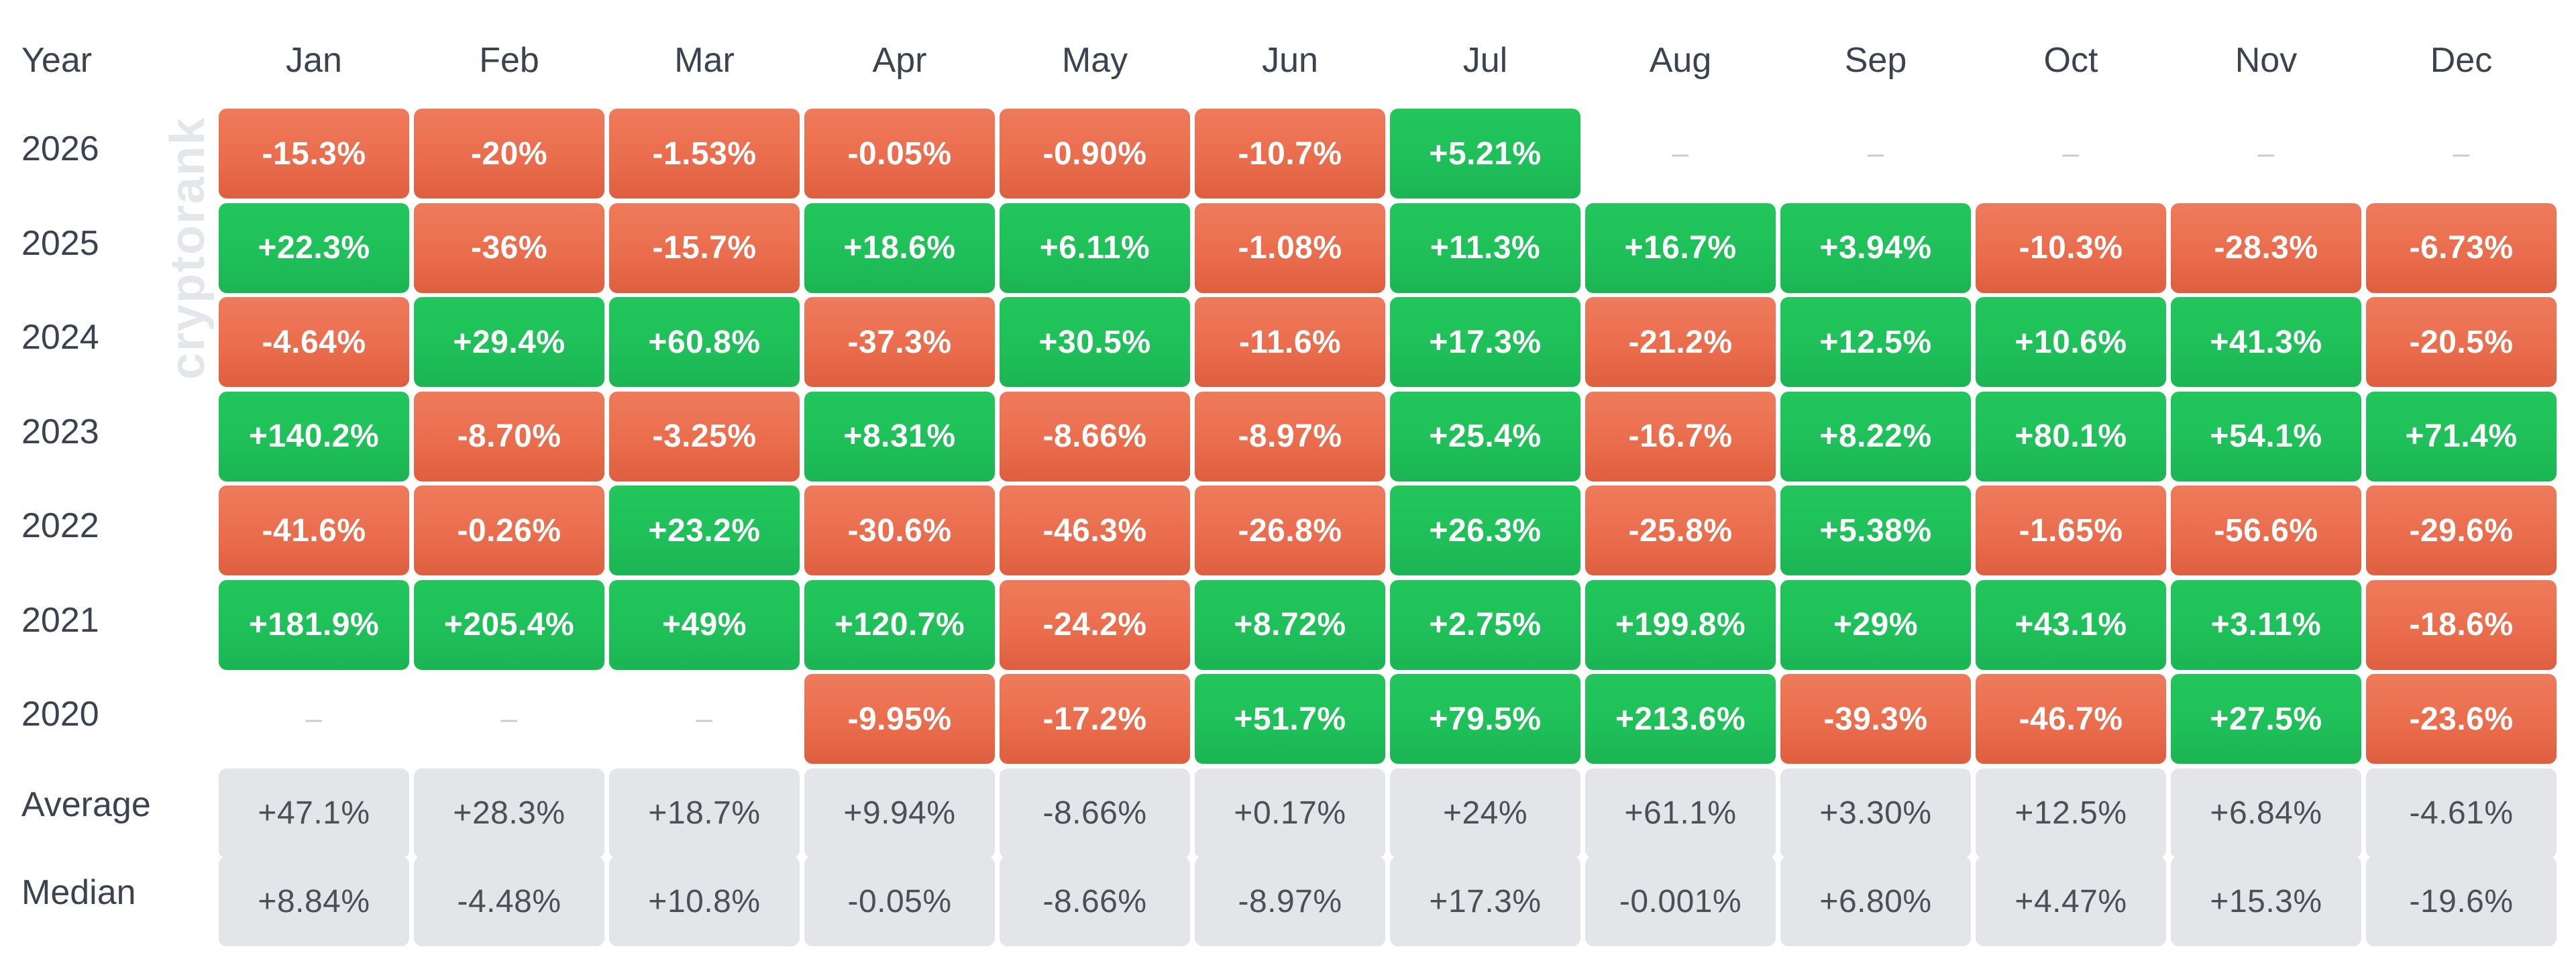 This screenshot has width=2576, height=965. I want to click on month-header-dec: Dec, so click(2461, 60).